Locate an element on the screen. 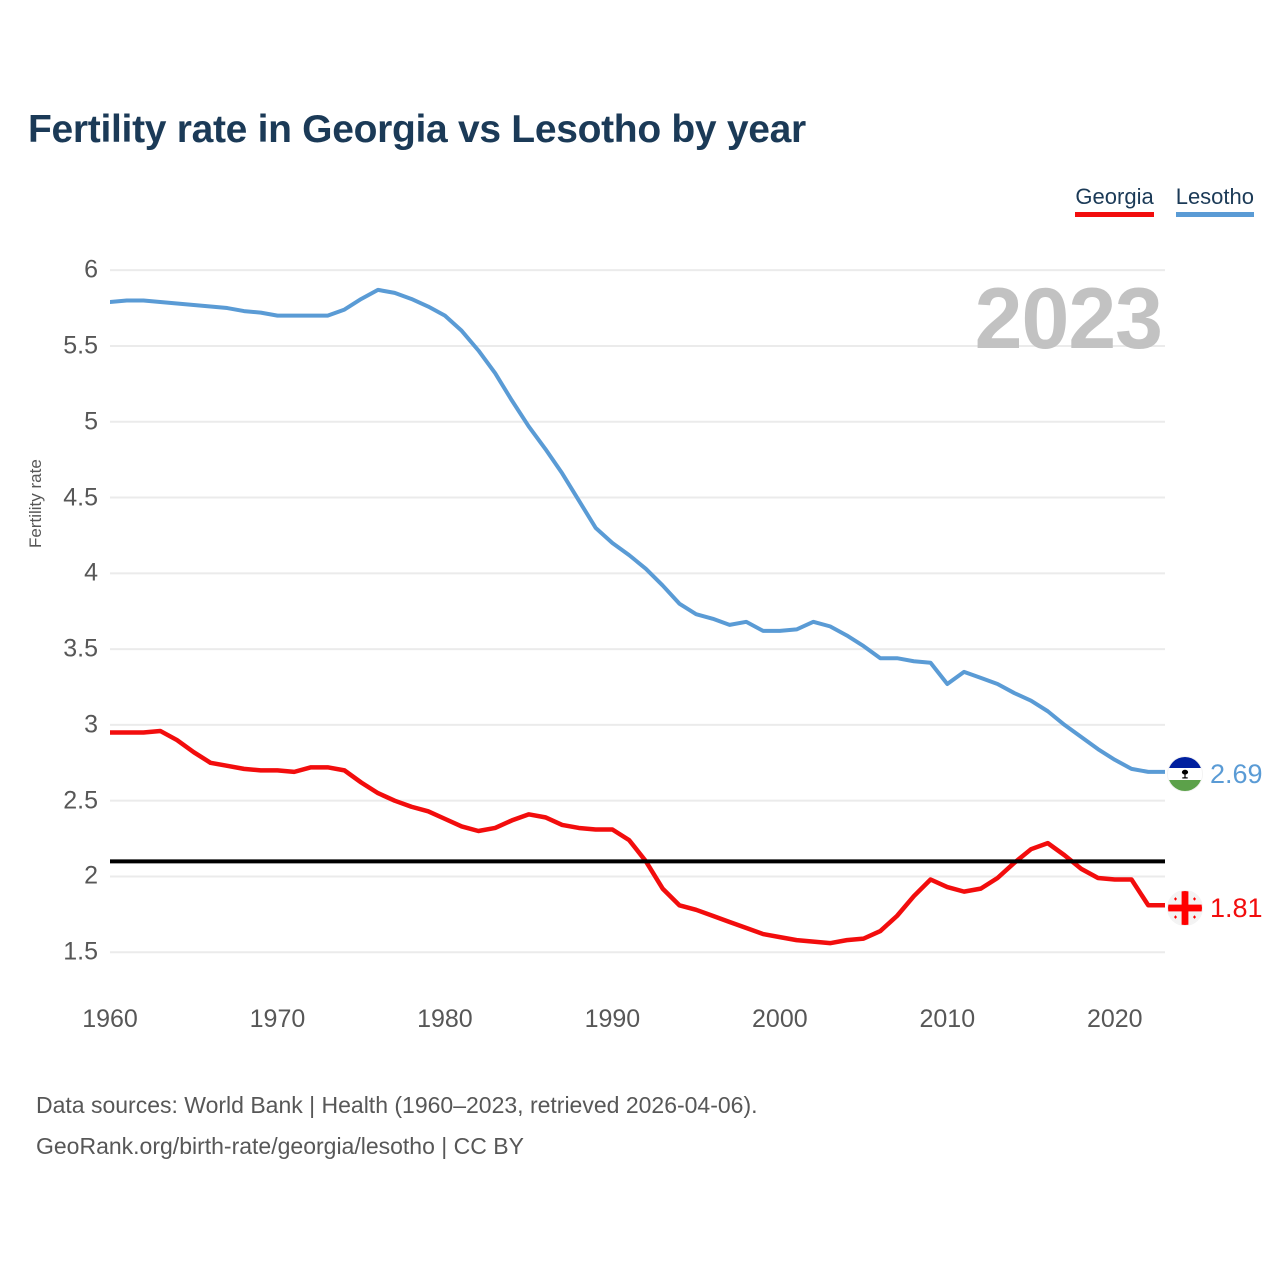 The image size is (1280, 1280). series-line-georgia is located at coordinates (637, 837).